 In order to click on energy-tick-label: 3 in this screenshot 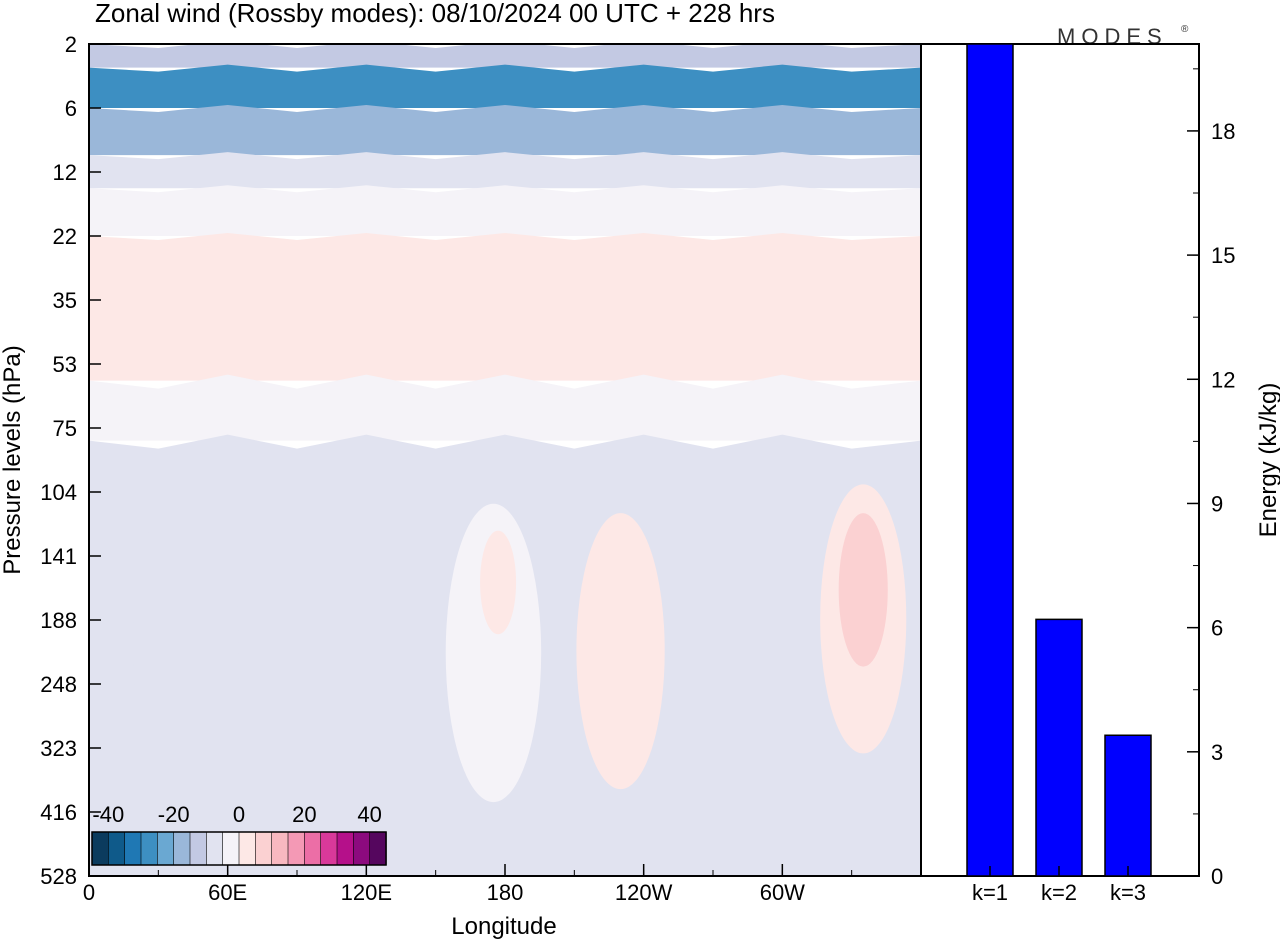, I will do `click(1217, 752)`.